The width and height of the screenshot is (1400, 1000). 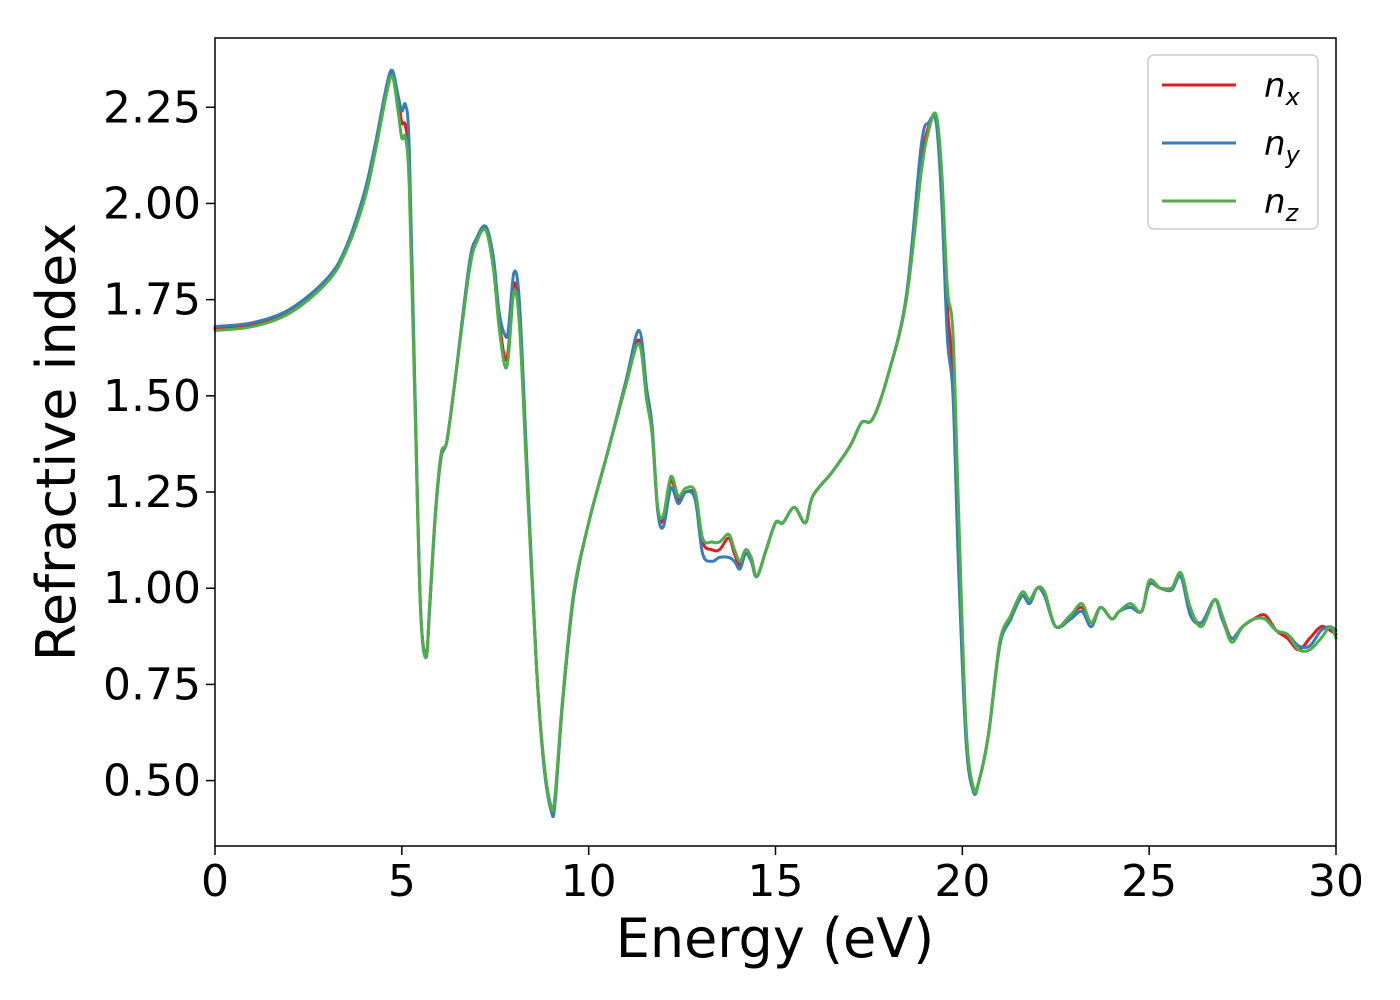 What do you see at coordinates (56, 442) in the screenshot?
I see `y-axis-label: Refractive index` at bounding box center [56, 442].